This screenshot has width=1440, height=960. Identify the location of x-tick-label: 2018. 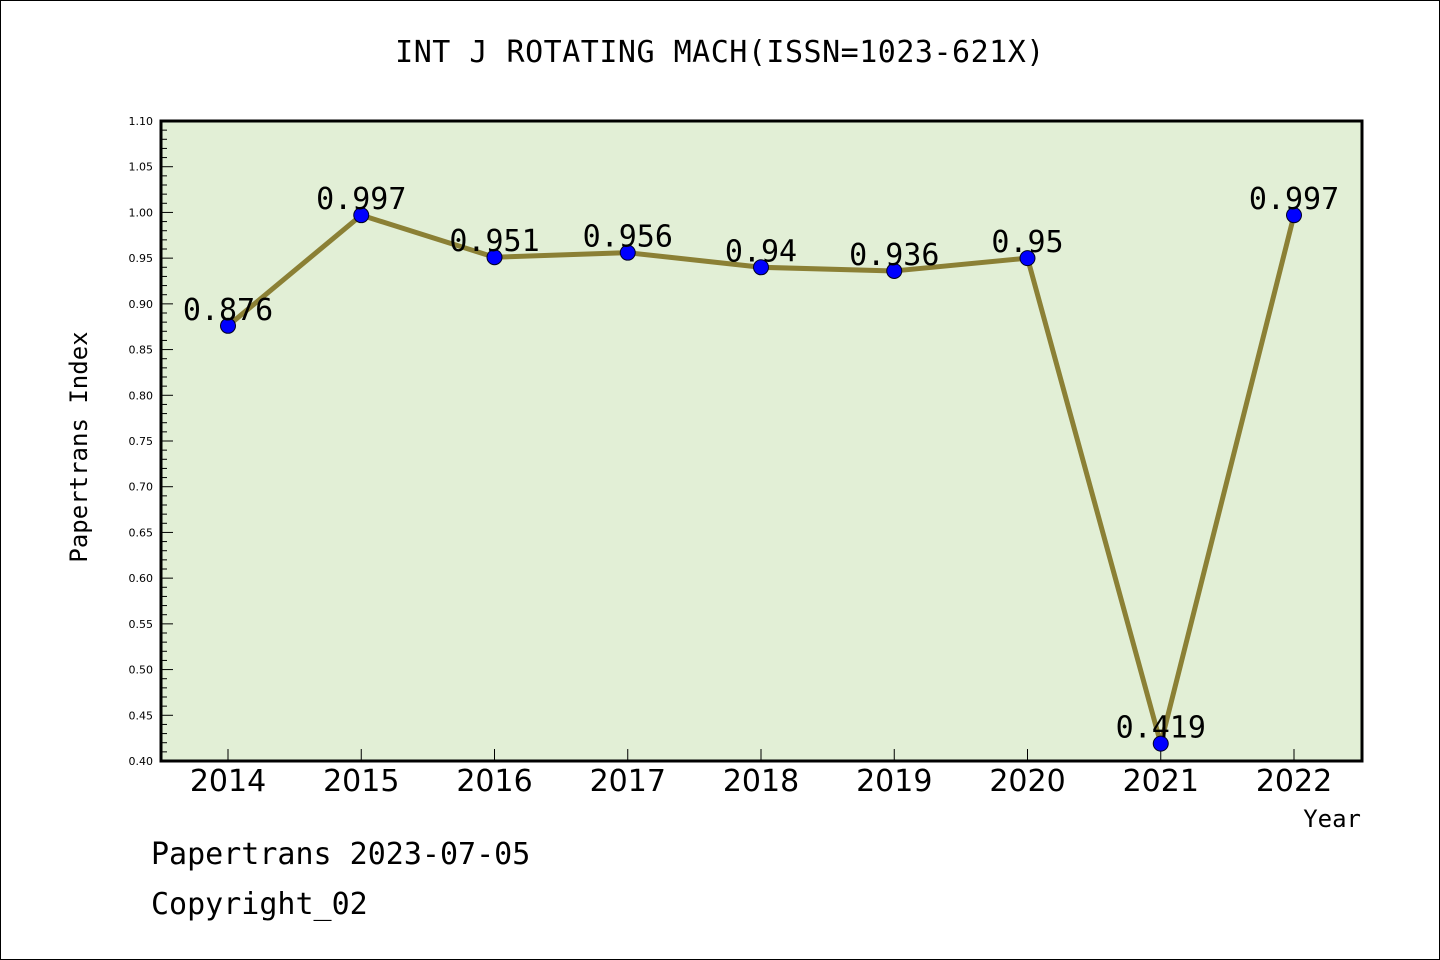
(761, 781).